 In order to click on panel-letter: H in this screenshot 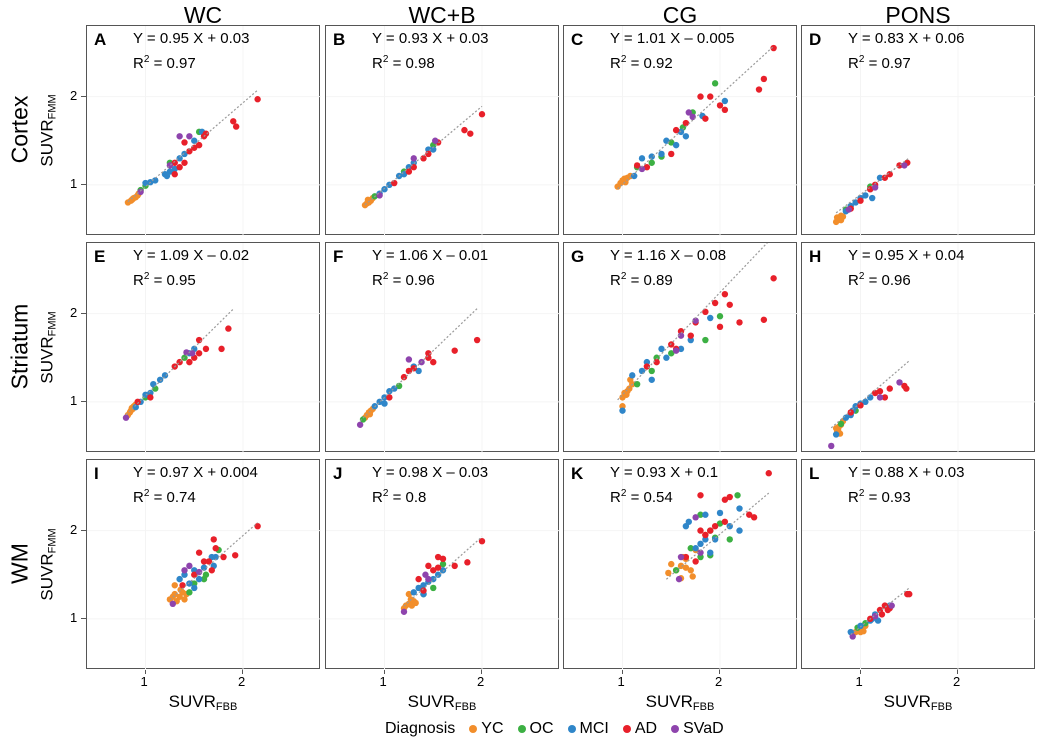, I will do `click(815, 256)`.